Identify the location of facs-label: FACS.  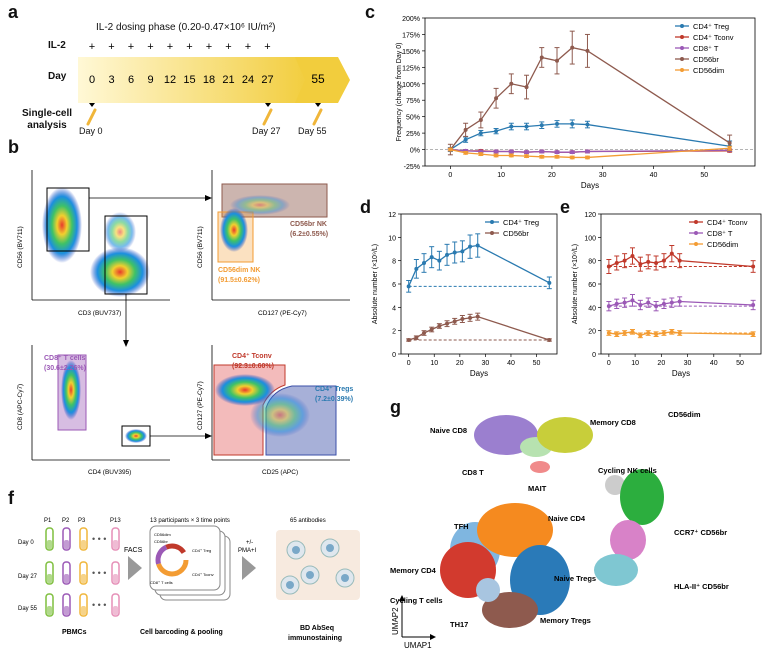
(133, 550).